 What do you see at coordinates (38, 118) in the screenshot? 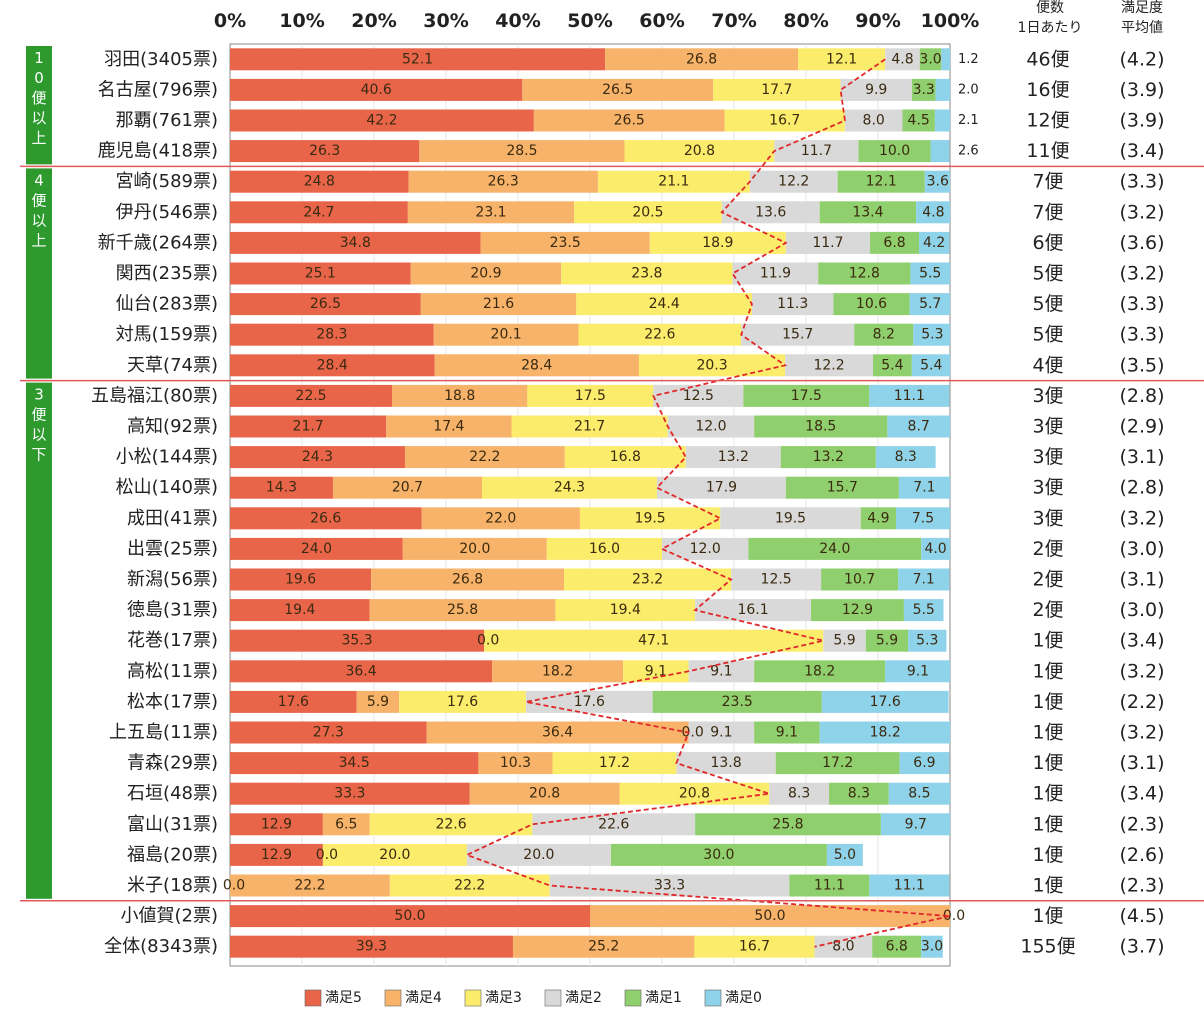
I see `group-tag-label: 以` at bounding box center [38, 118].